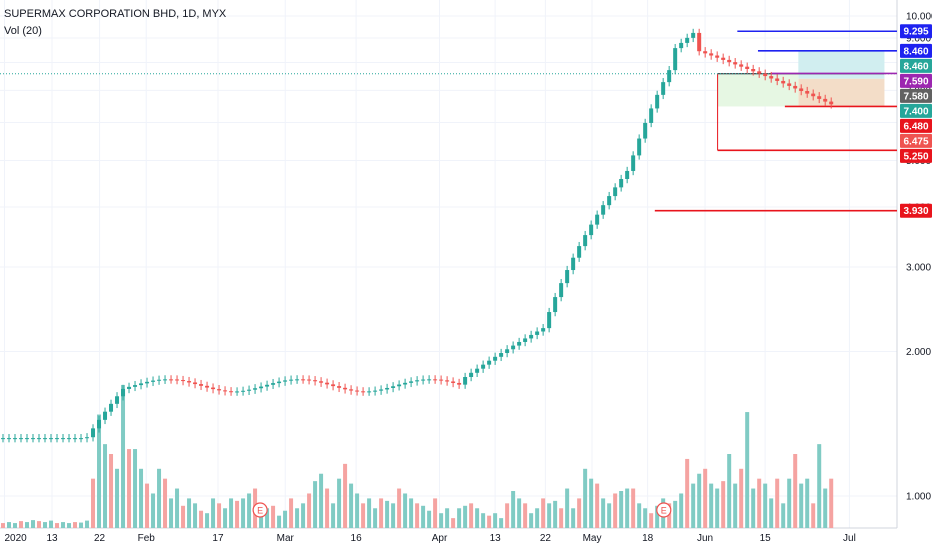  Describe the element at coordinates (915, 111) in the screenshot. I see `price-label-text: 7.400` at that location.